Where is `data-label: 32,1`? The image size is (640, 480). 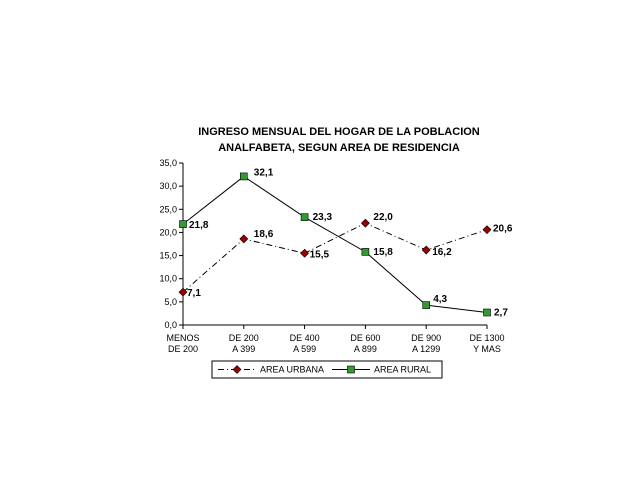
data-label: 32,1 is located at coordinates (264, 172).